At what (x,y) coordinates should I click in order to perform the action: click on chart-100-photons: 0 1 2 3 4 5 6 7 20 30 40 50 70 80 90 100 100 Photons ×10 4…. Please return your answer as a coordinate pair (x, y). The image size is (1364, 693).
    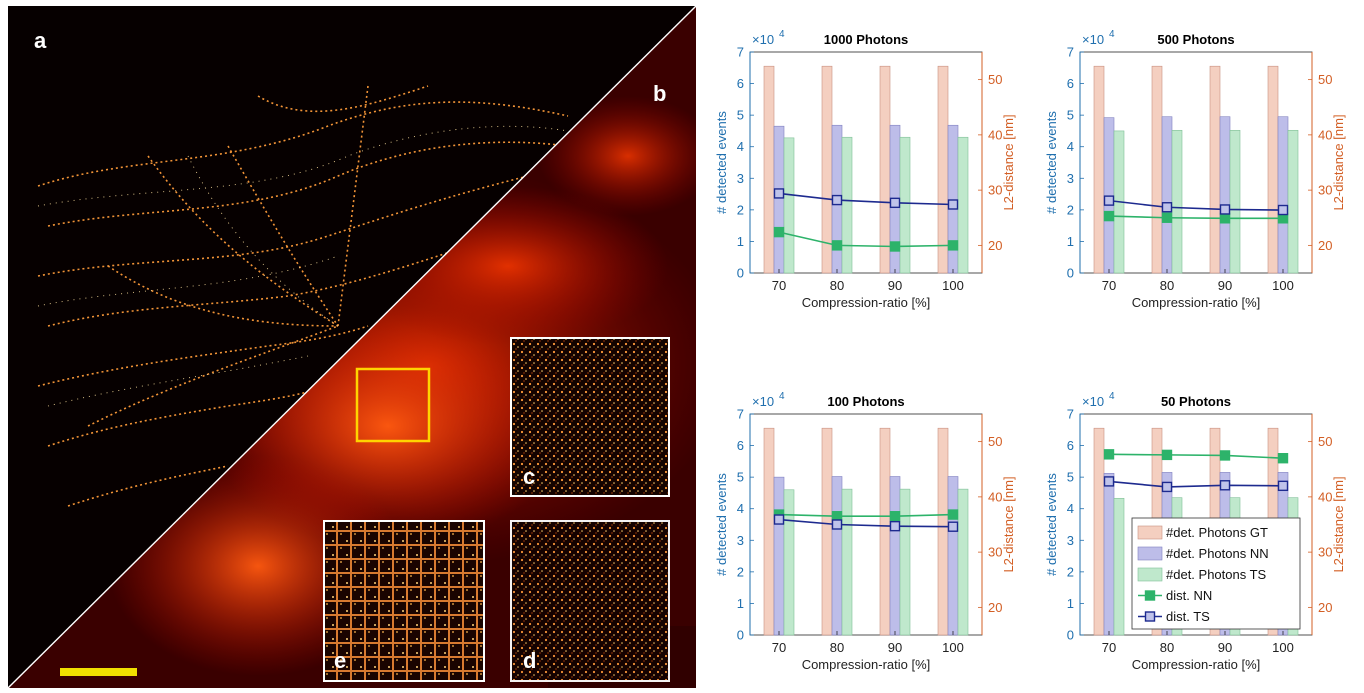
    Looking at the image, I should click on (866, 540).